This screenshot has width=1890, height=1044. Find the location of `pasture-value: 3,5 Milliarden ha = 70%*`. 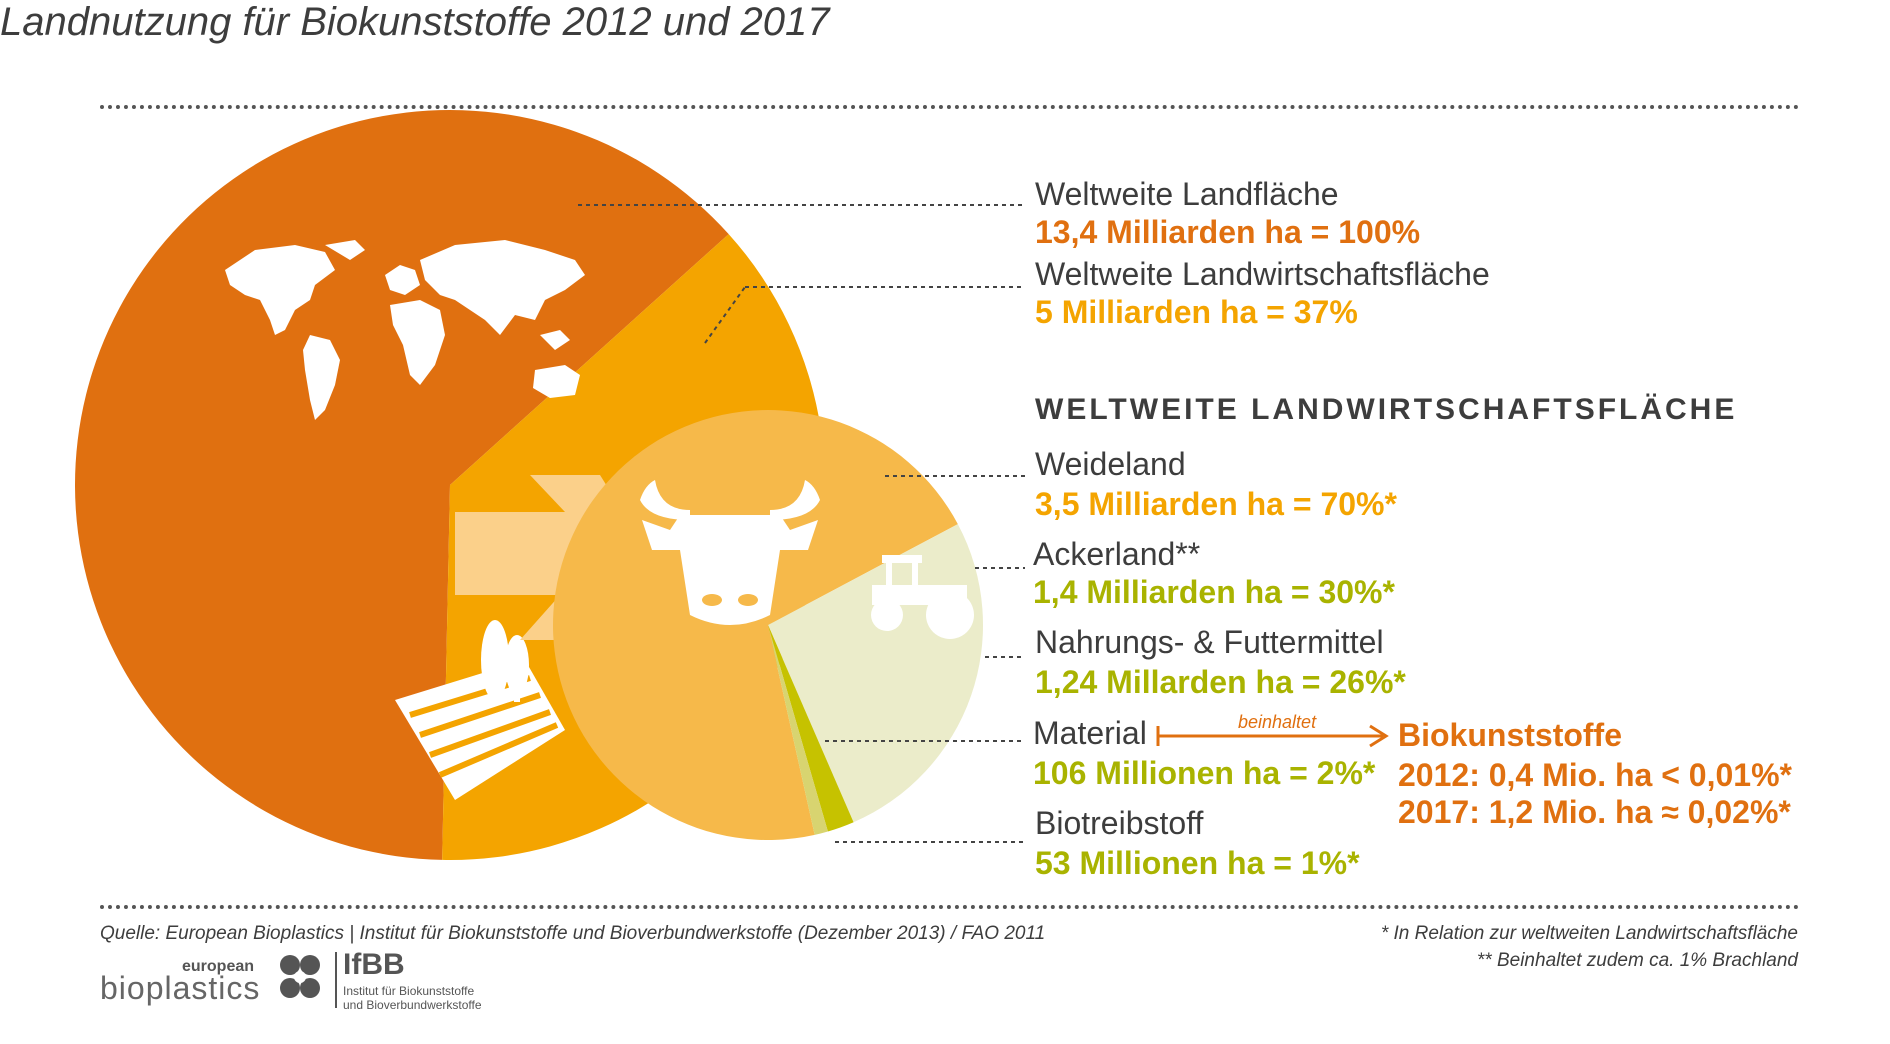

pasture-value: 3,5 Milliarden ha = 70%* is located at coordinates (1216, 504).